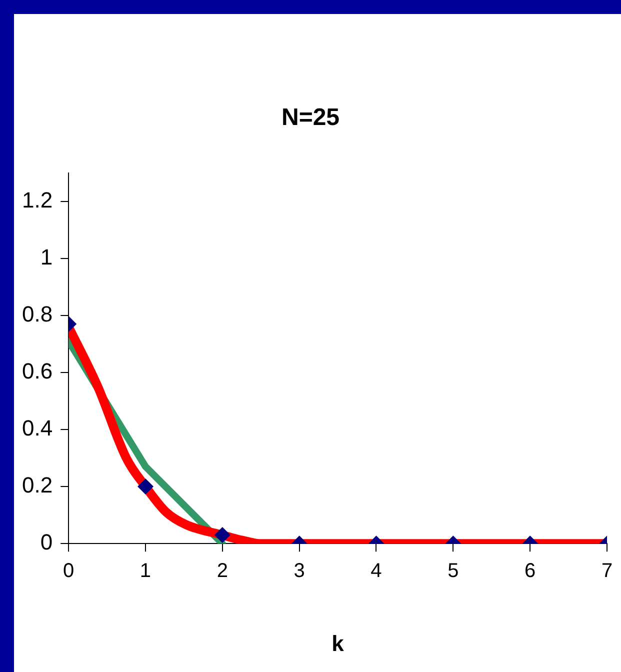  What do you see at coordinates (37, 485) in the screenshot?
I see `y-tick-label: 0.2` at bounding box center [37, 485].